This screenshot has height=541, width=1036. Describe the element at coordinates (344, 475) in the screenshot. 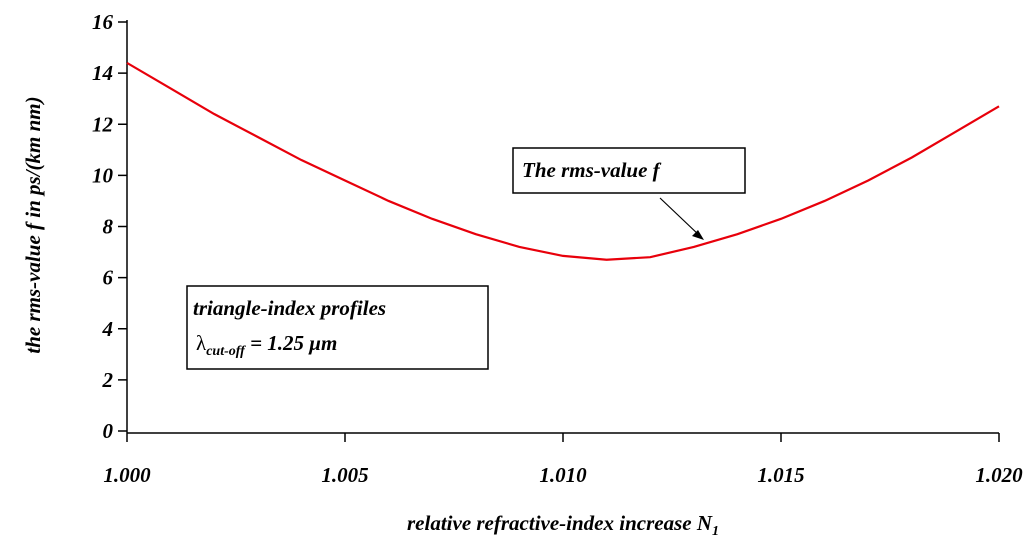

I see `x-tick-label: 1.005` at that location.